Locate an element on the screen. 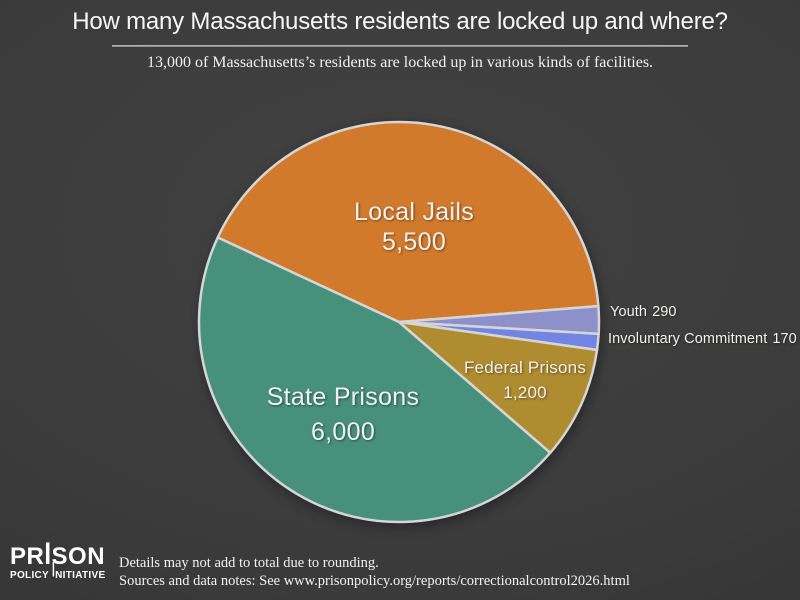 Image resolution: width=800 pixels, height=600 pixels. slice-label-local-jails-name: Local Jails is located at coordinates (414, 212).